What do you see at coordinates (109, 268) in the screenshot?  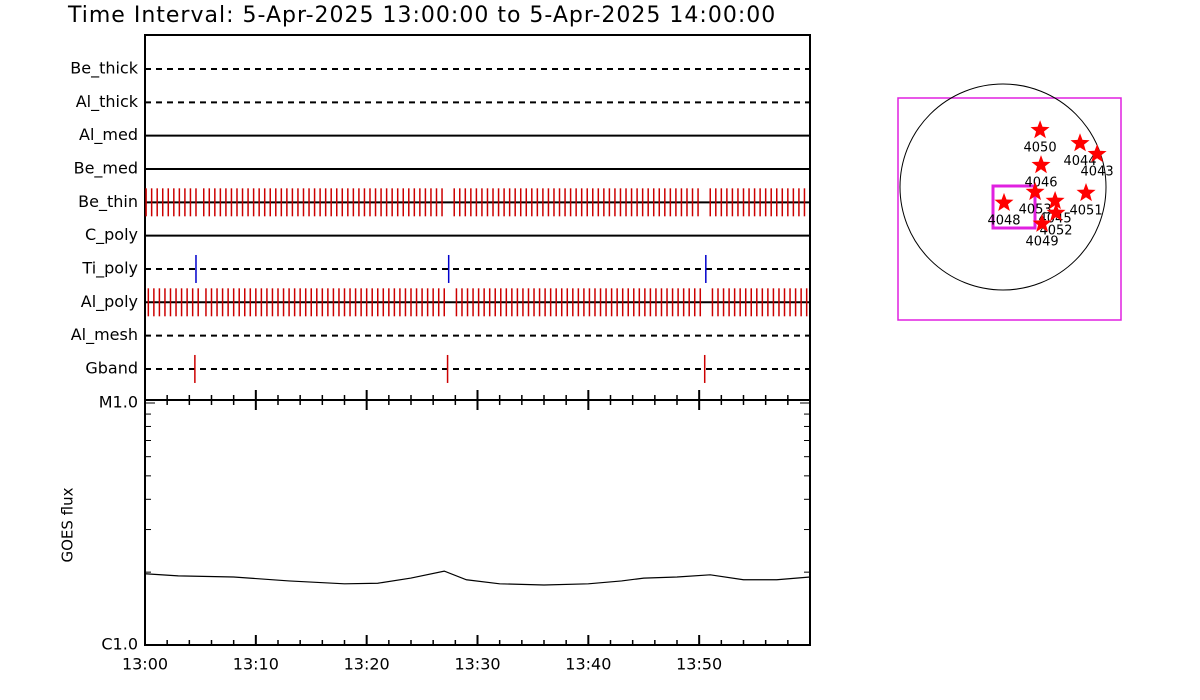 I see `row-label: Ti_poly` at bounding box center [109, 268].